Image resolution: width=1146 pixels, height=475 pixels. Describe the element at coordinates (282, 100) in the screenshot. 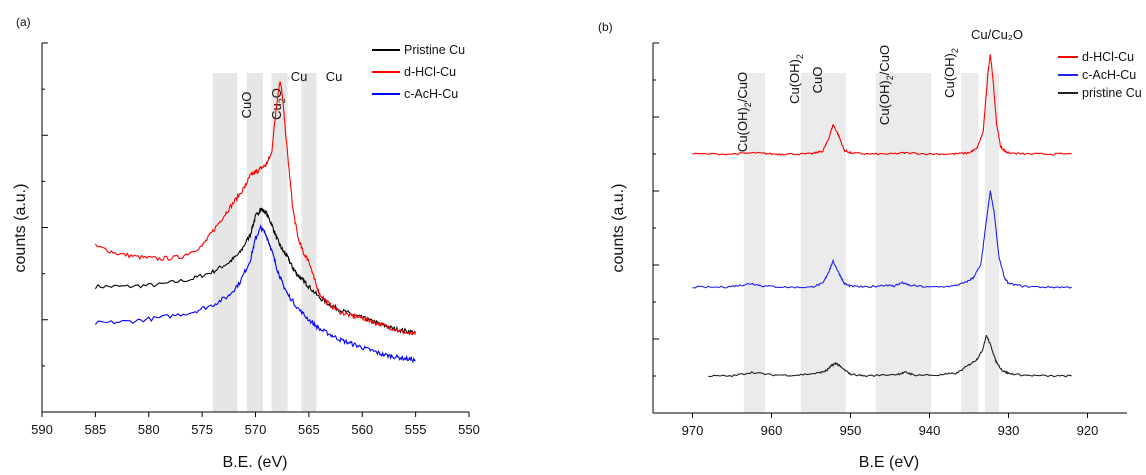

I see `band-label-a-cu2o-sub: 2` at that location.